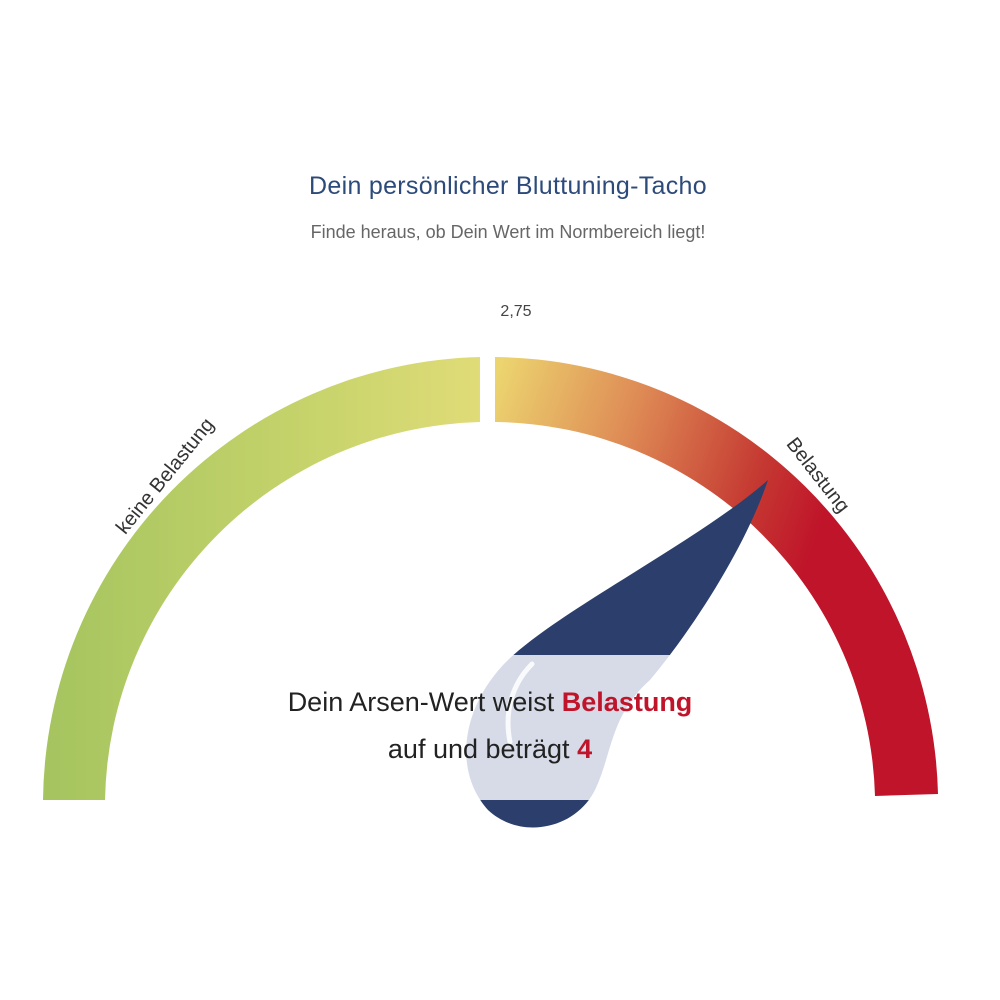 This screenshot has width=1000, height=1000. I want to click on result-middle: auf und beträgt, so click(482, 749).